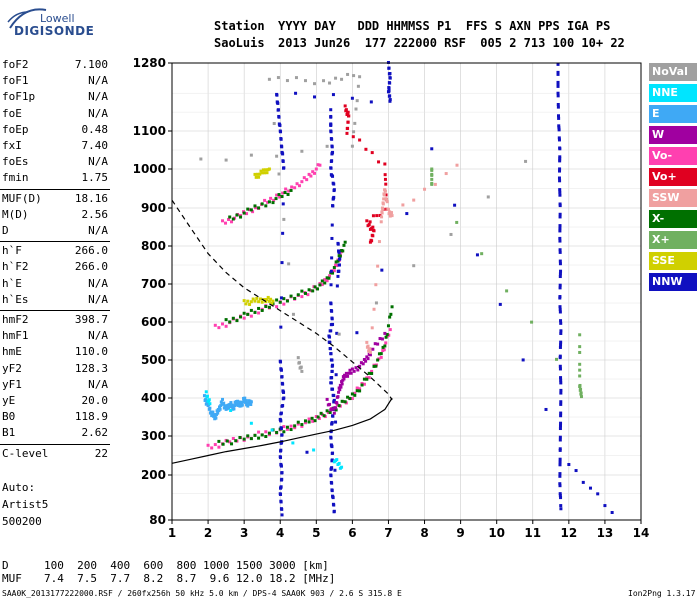 Image resolution: width=700 pixels, height=600 pixels. I want to click on param-label: h`Es, so click(15, 299).